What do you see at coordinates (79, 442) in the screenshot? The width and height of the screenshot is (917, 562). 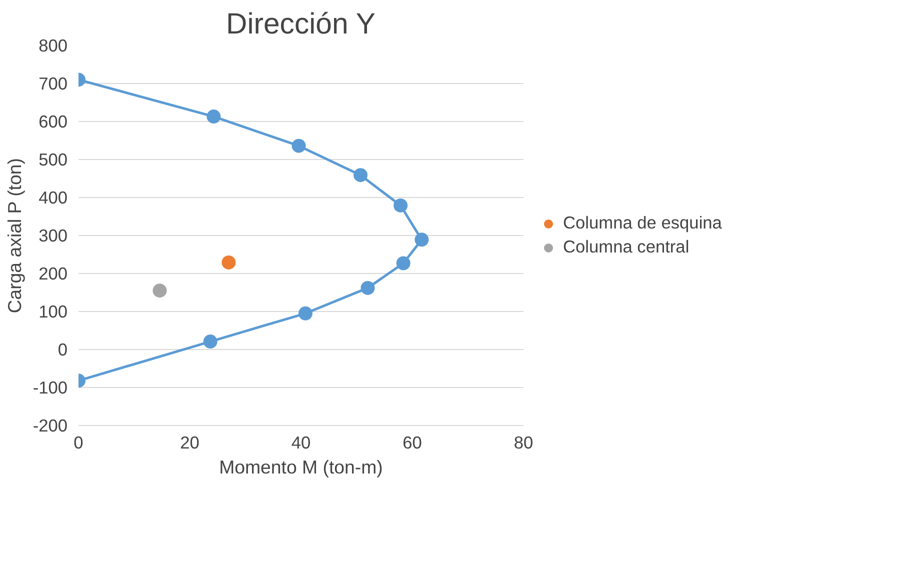 I see `x-tick-label: 0` at bounding box center [79, 442].